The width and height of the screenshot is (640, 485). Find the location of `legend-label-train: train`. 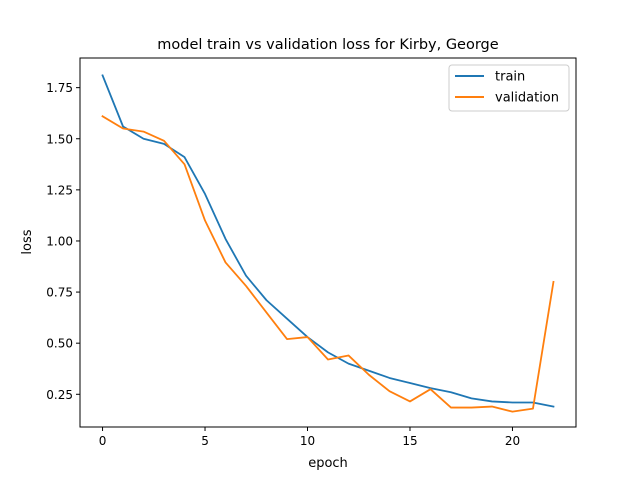

legend-label-train: train is located at coordinates (510, 77).